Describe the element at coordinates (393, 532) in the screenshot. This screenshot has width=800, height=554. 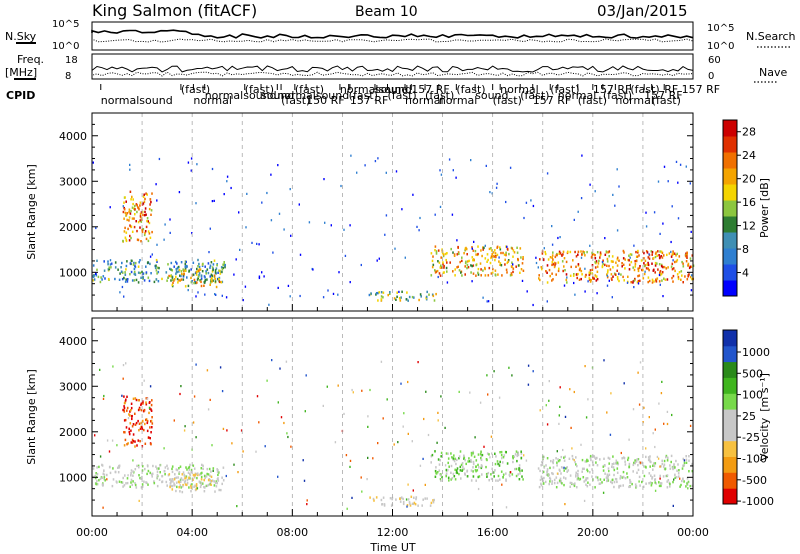
I see `time-tick-label: 12:00` at that location.